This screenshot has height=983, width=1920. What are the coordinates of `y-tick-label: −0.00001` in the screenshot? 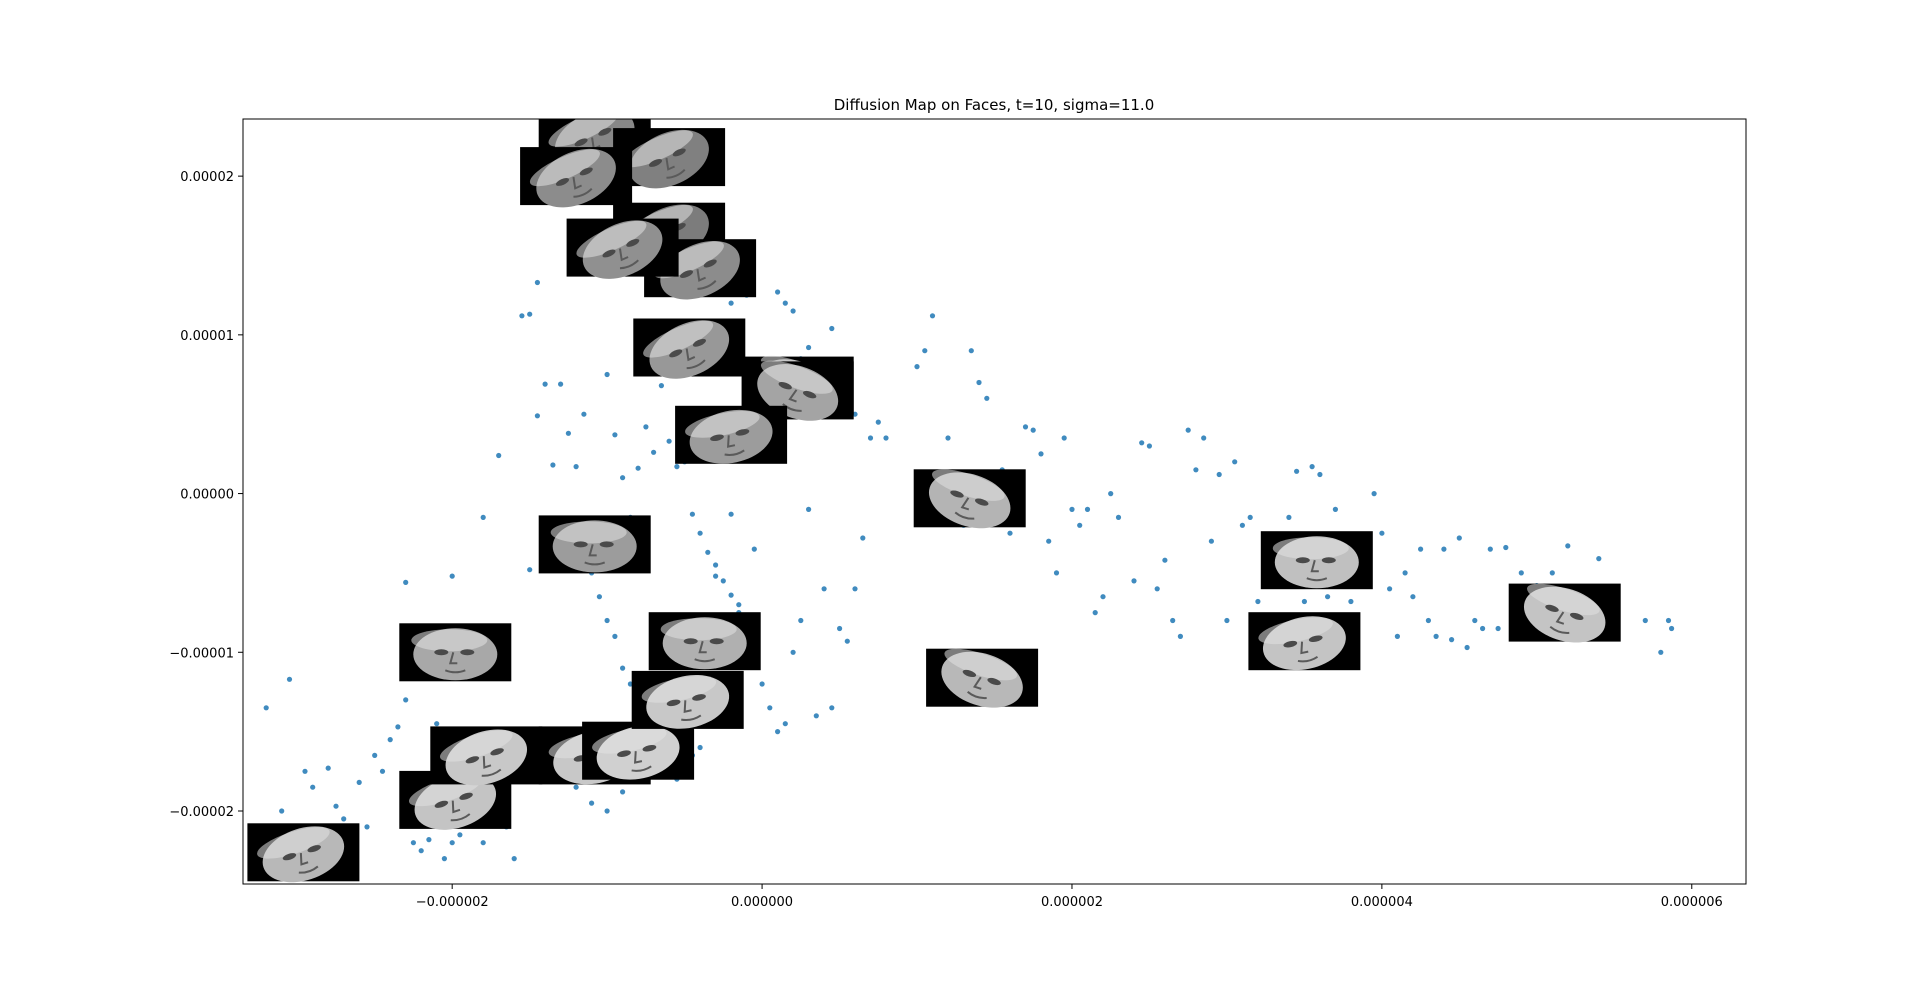 It's located at (201, 653).